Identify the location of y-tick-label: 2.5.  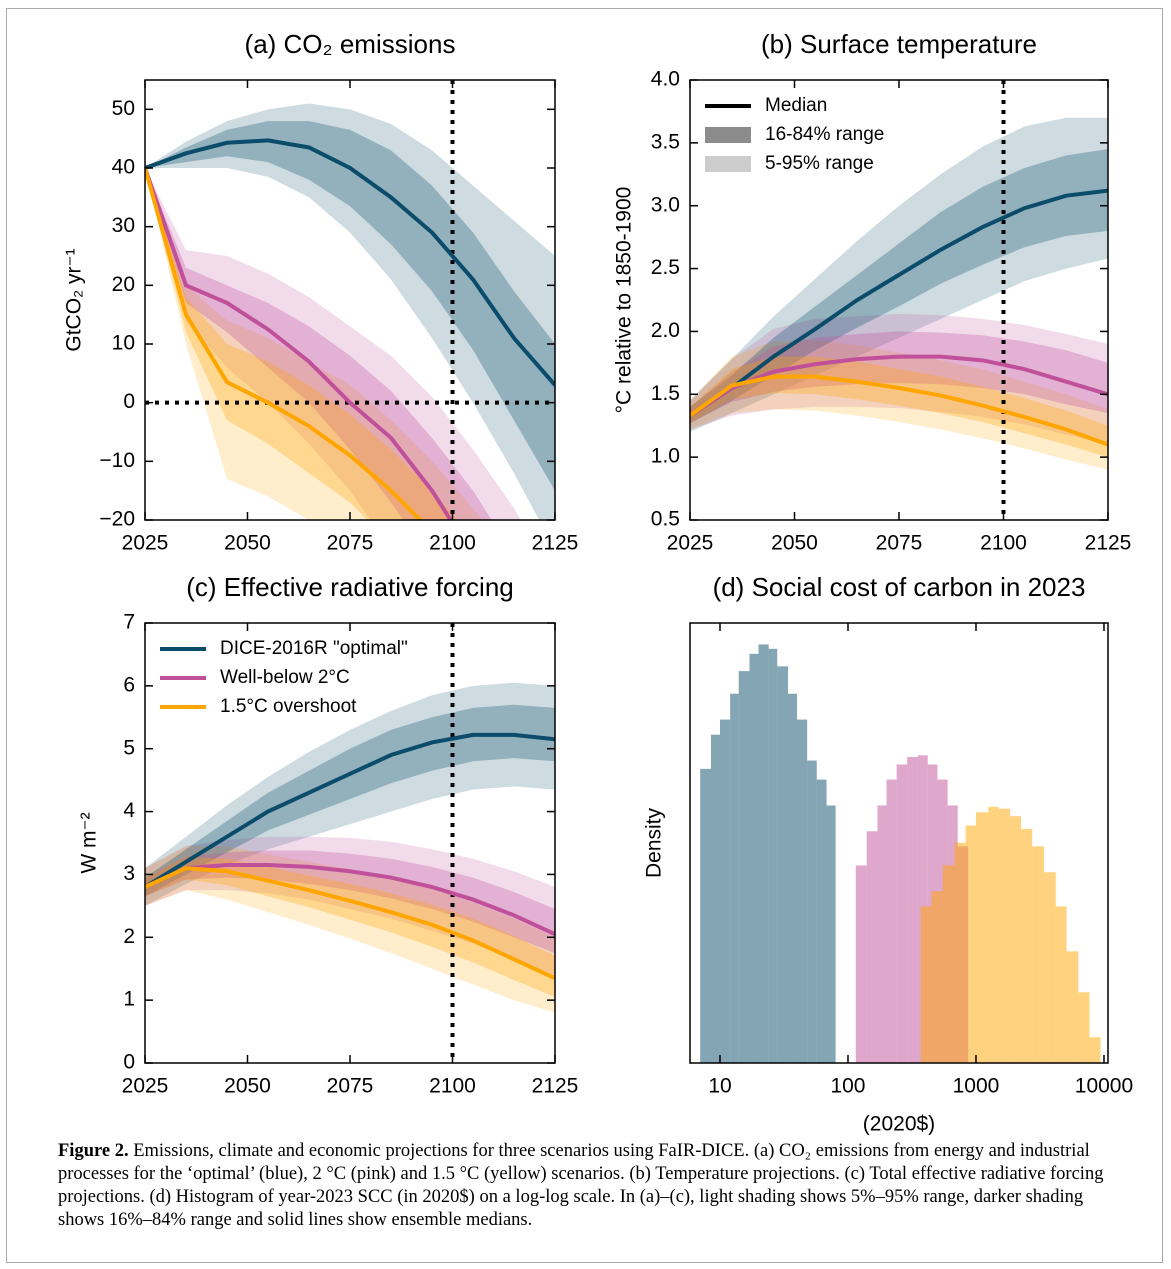
(665, 267).